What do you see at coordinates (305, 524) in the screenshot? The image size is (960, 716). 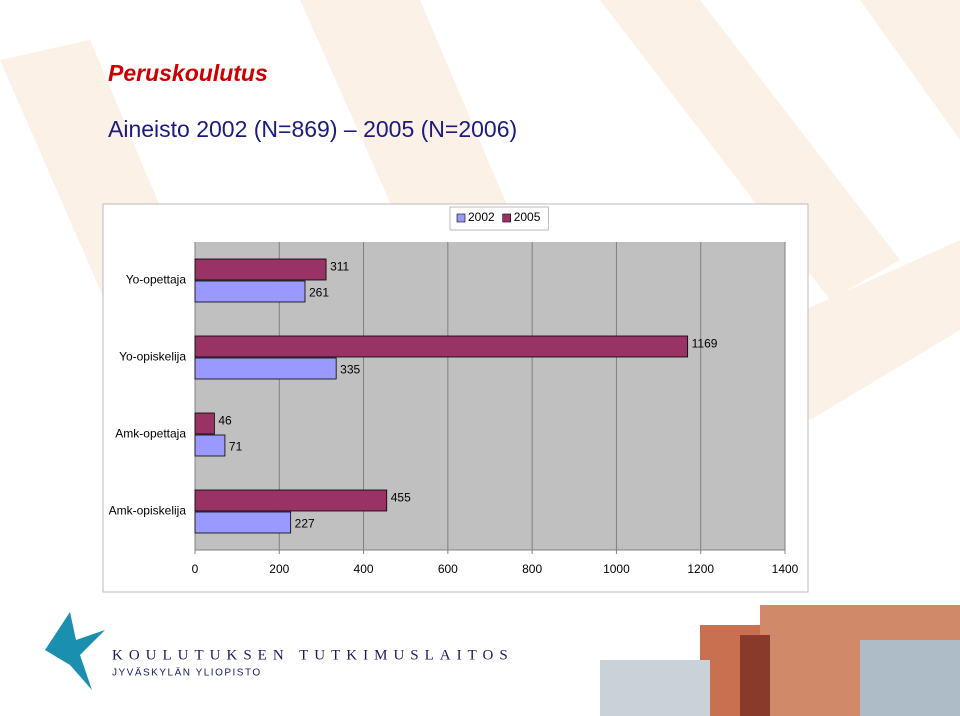 I see `data-label: 227` at bounding box center [305, 524].